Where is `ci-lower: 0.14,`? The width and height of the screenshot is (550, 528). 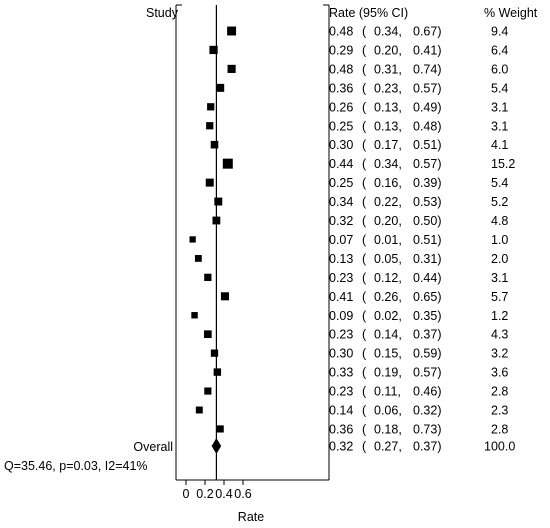
ci-lower: 0.14, is located at coordinates (388, 335).